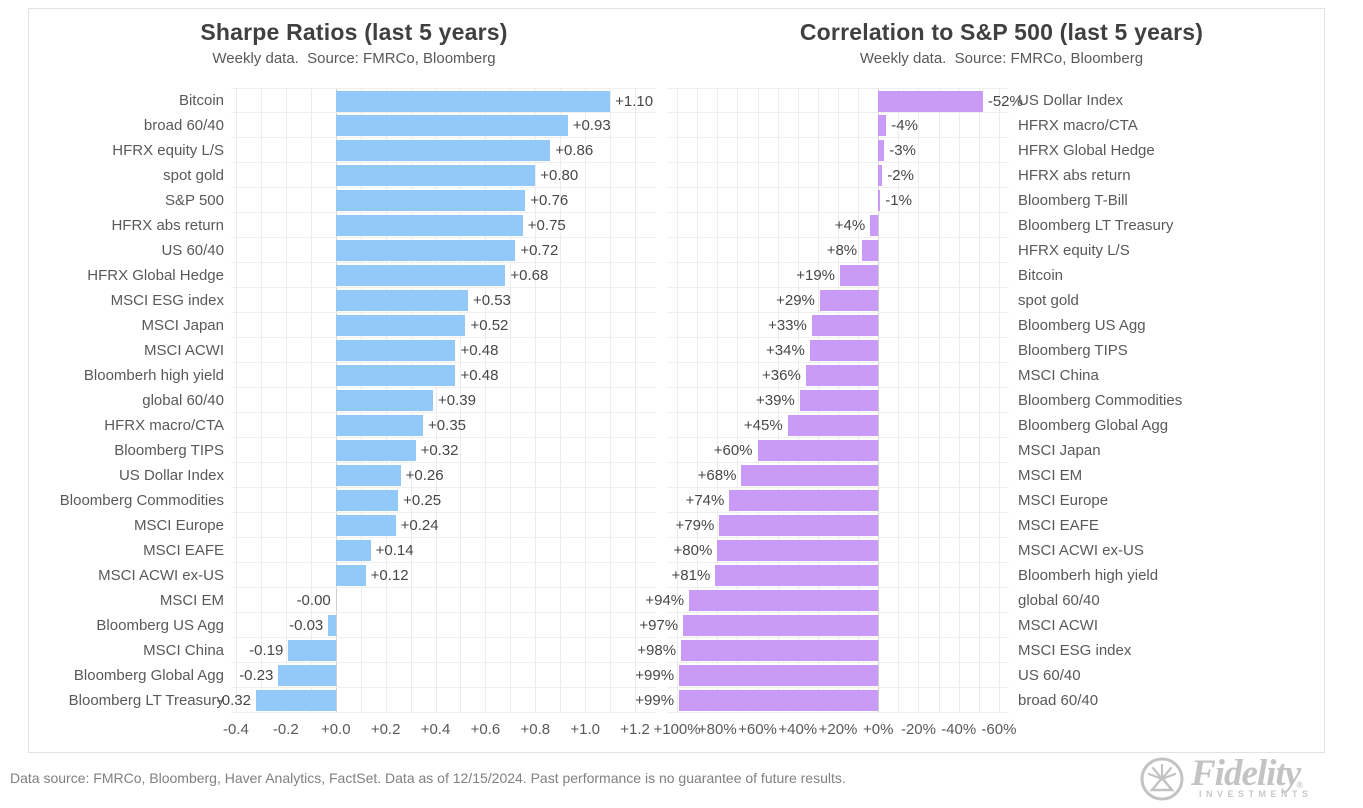 The image size is (1363, 808). I want to click on sharpe-plot-cell: +0.39, so click(443, 400).